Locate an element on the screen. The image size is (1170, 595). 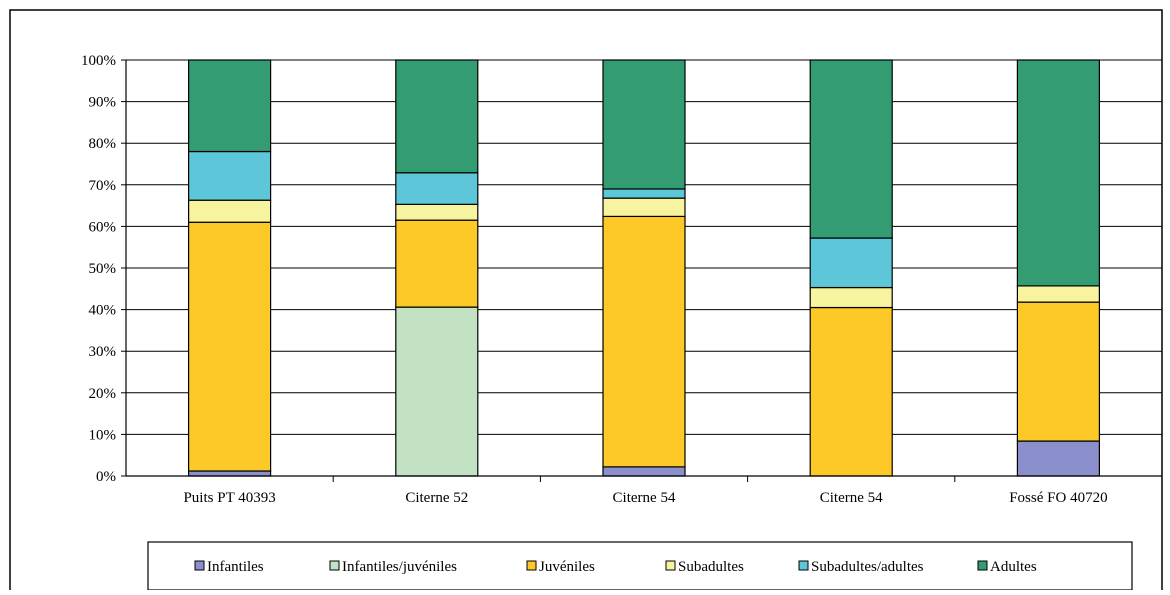
y-tick-label: 20% is located at coordinates (103, 394).